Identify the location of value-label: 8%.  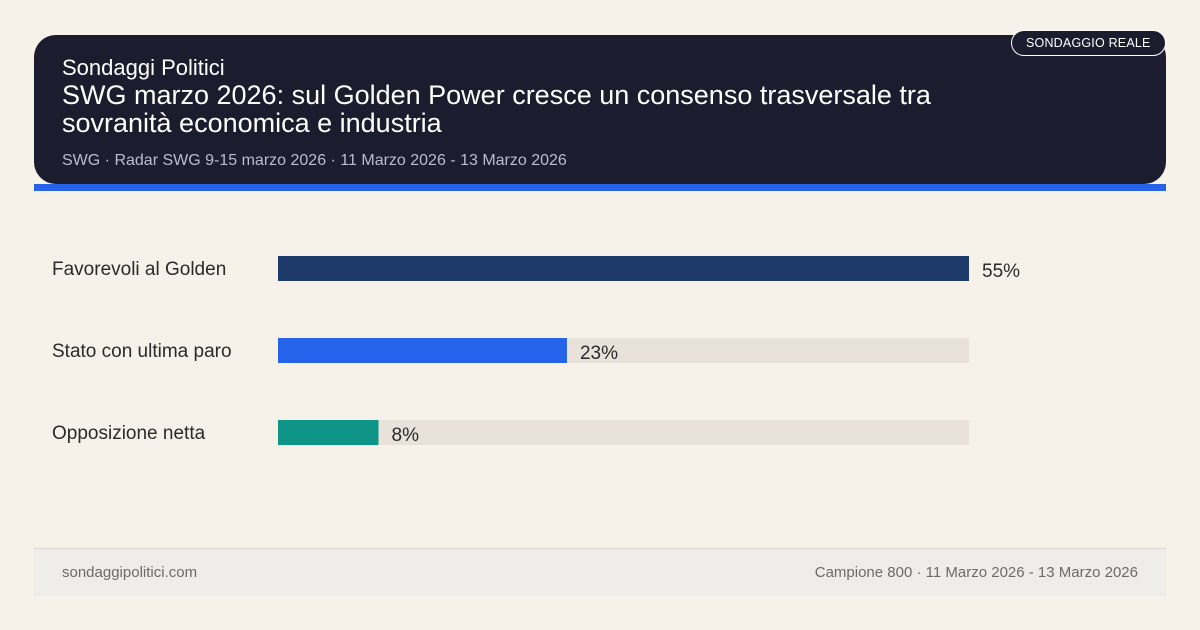
(406, 435).